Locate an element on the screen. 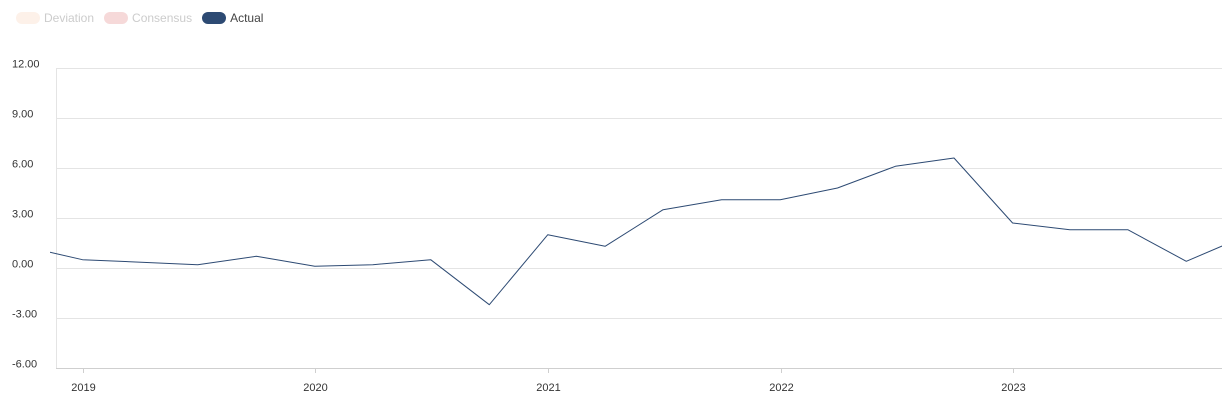  legend-item-deviation: Deviation is located at coordinates (55, 18).